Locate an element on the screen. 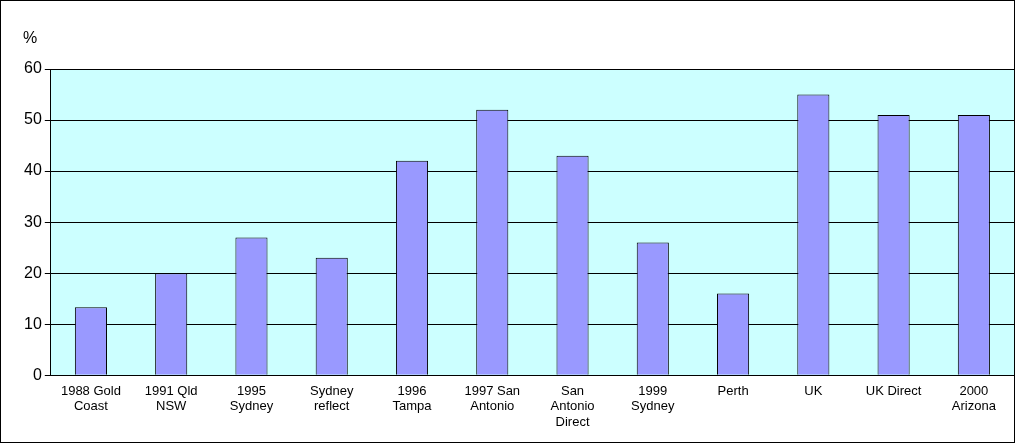  x-tick-label: 1996 Tampa is located at coordinates (412, 398).